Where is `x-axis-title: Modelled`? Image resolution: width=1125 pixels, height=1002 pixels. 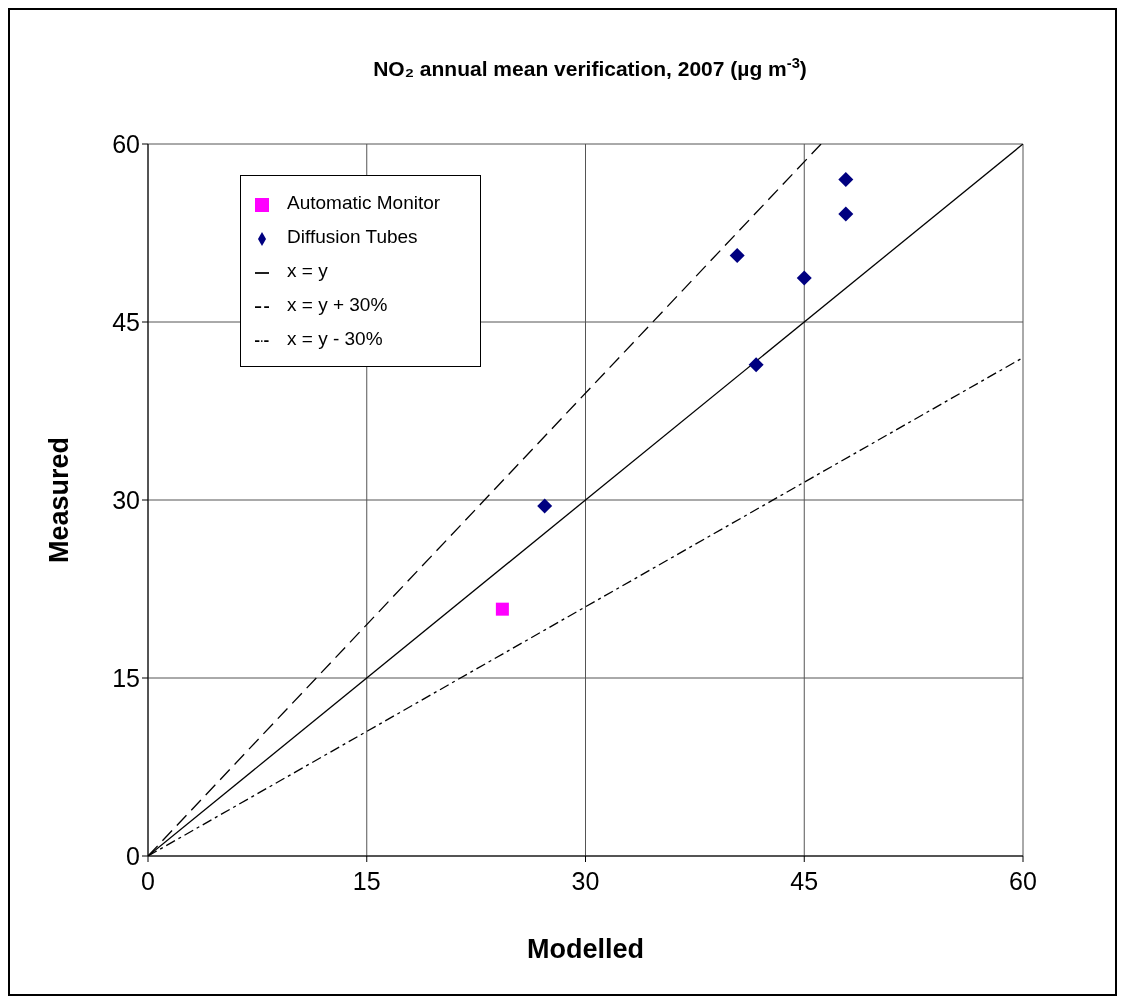 x-axis-title: Modelled is located at coordinates (585, 949).